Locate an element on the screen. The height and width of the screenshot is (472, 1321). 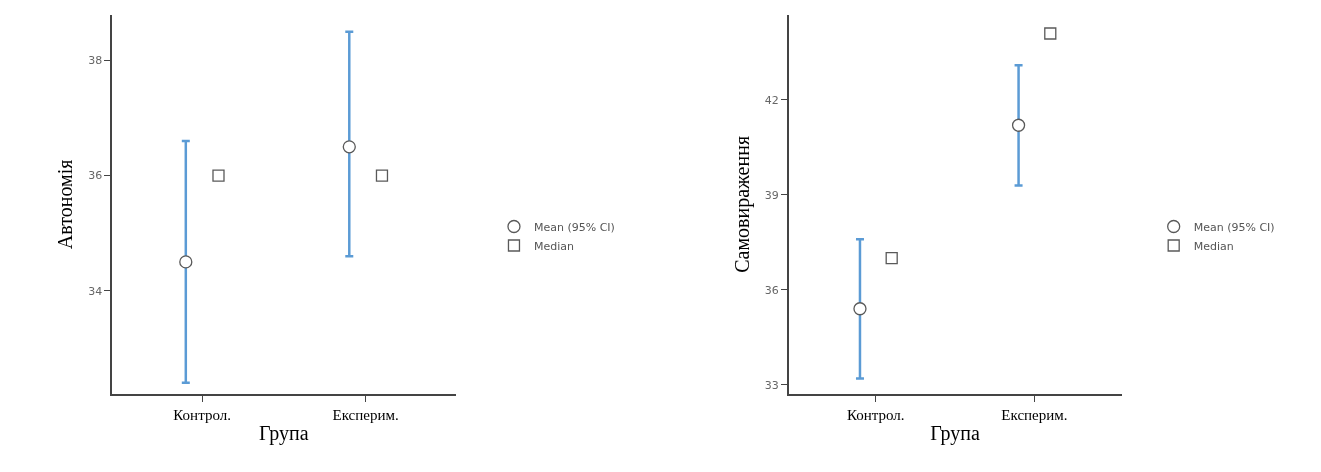
y-axis-title: Автономія is located at coordinates (65, 204).